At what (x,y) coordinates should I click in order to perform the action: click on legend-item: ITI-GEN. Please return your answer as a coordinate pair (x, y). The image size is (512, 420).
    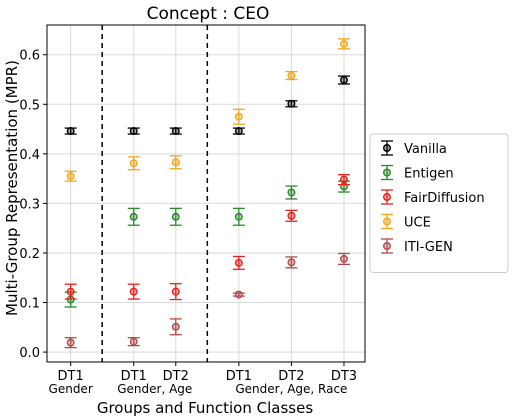
    Looking at the image, I should click on (417, 246).